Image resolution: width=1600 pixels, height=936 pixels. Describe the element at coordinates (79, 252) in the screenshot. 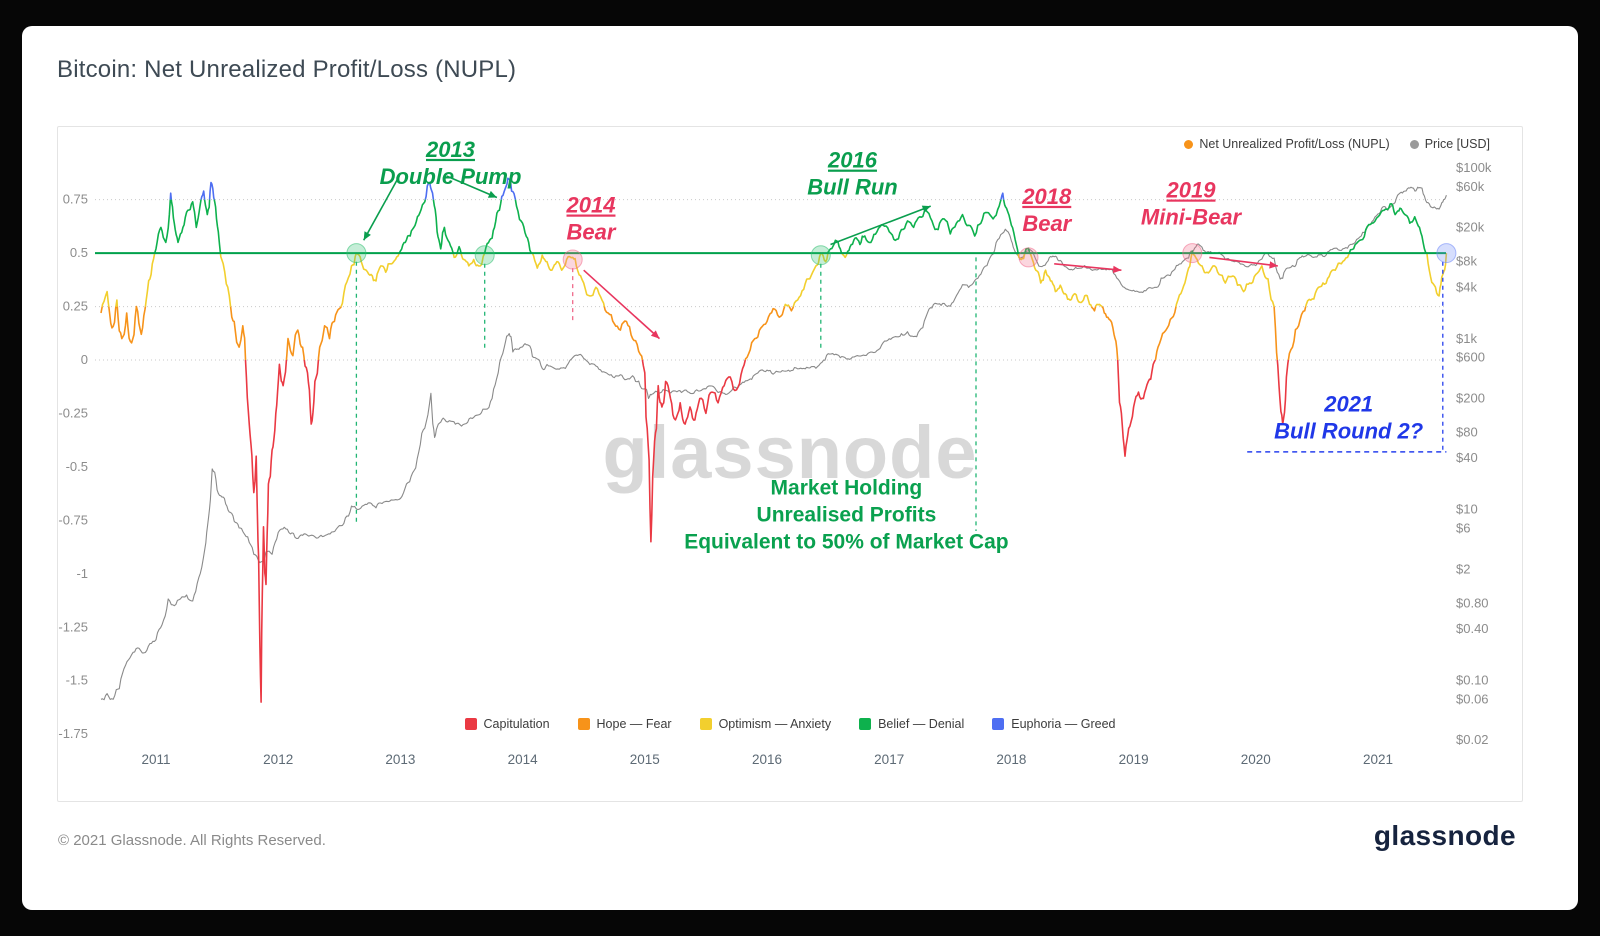

I see `y-axis-tick-left: 0.5` at that location.